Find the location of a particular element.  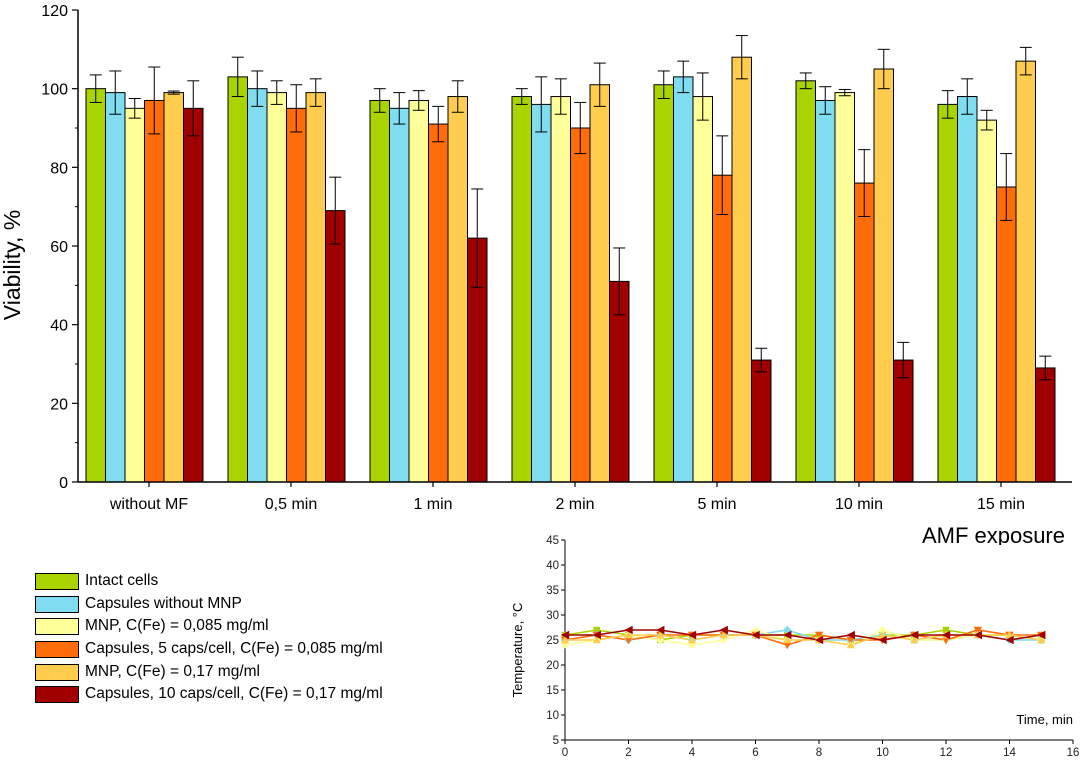

legend-item: MNP, C(Fe) = 0,17 mg/ml is located at coordinates (255, 672).